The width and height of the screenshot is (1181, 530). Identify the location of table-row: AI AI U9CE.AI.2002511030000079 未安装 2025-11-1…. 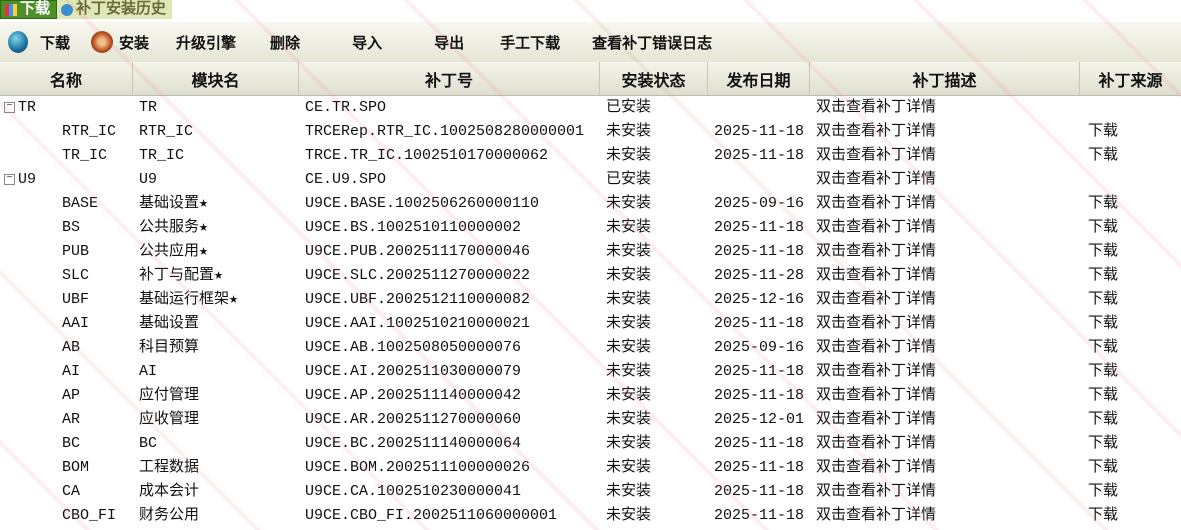
(590, 372).